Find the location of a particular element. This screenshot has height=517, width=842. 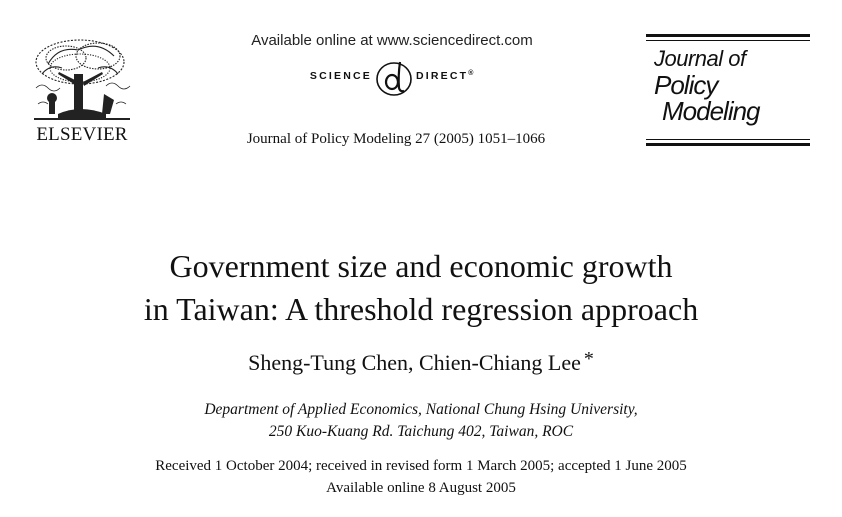

at-symbol-icon is located at coordinates (394, 78).